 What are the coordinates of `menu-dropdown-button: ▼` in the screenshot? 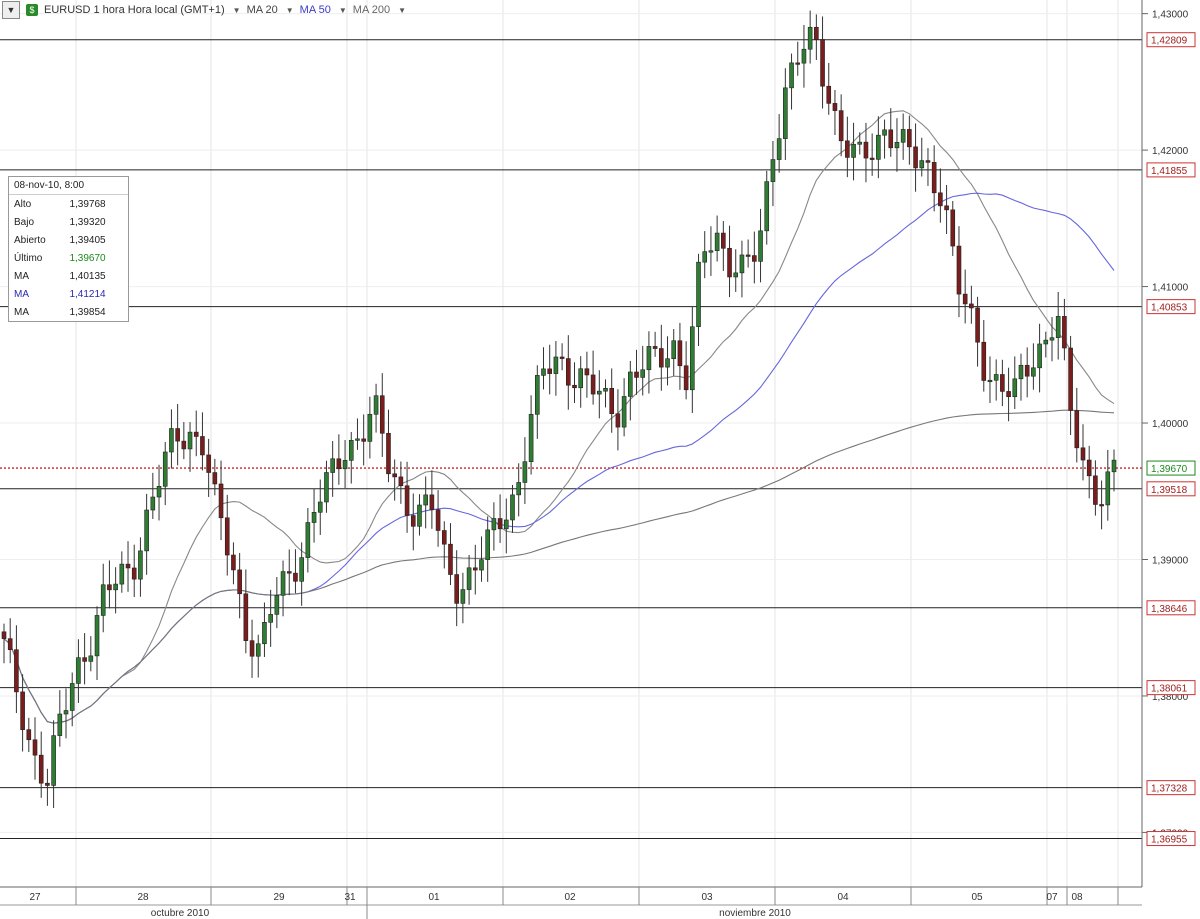 It's located at (11, 10).